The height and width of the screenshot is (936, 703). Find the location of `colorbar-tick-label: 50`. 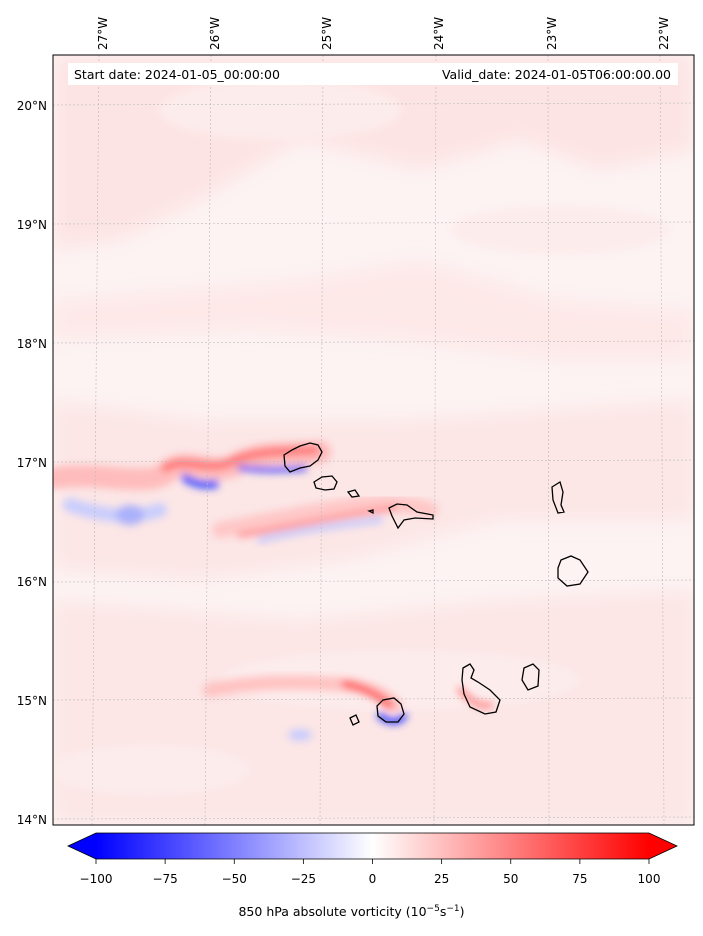

colorbar-tick-label: 50 is located at coordinates (510, 879).